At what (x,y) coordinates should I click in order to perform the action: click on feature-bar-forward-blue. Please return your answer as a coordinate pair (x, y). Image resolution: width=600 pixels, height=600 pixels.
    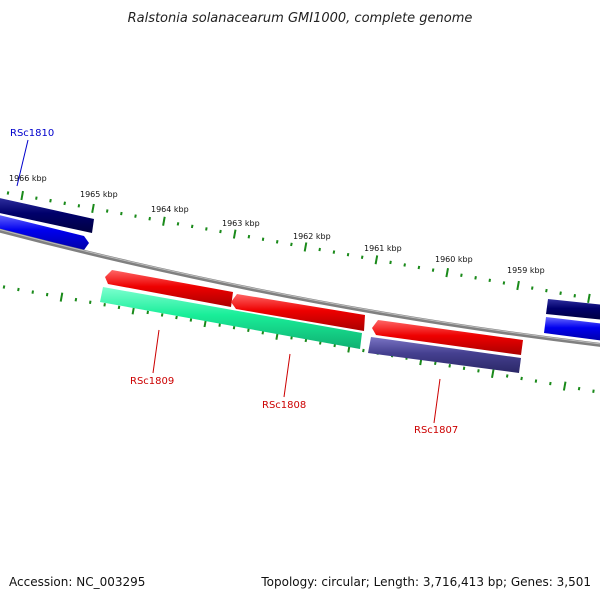
    Looking at the image, I should click on (572, 329).